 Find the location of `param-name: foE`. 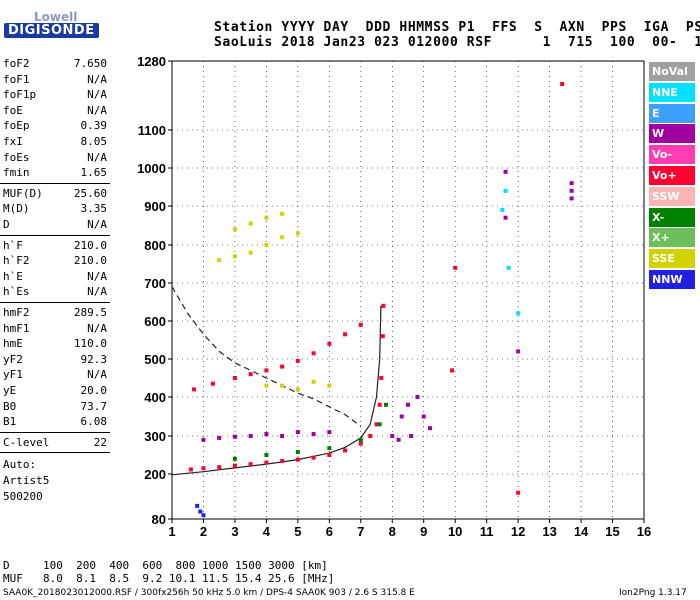

param-name: foE is located at coordinates (13, 110).